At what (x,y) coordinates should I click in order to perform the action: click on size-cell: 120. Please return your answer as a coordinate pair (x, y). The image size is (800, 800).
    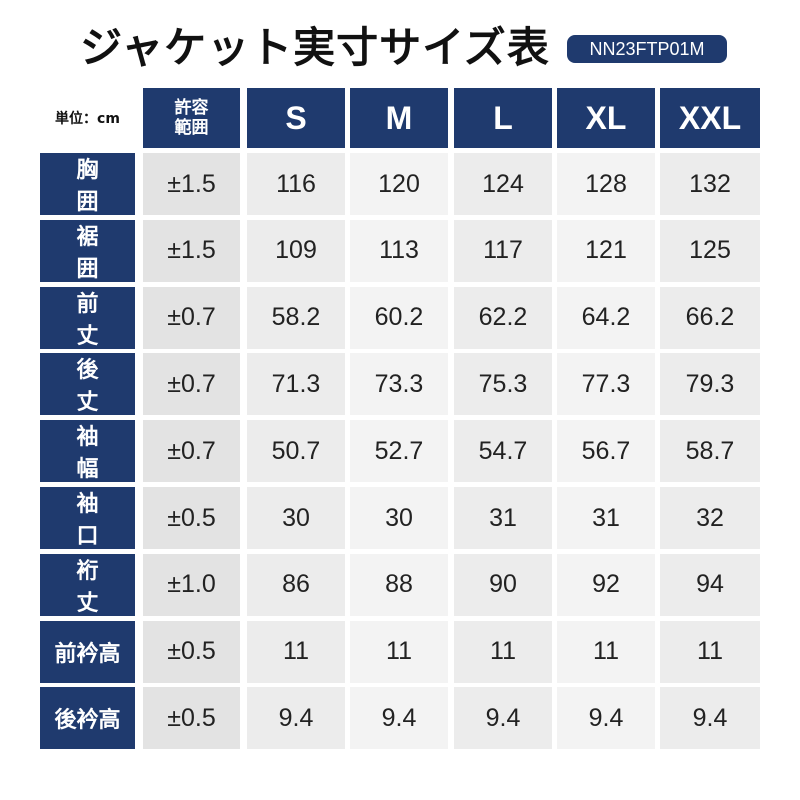
    Looking at the image, I should click on (399, 184).